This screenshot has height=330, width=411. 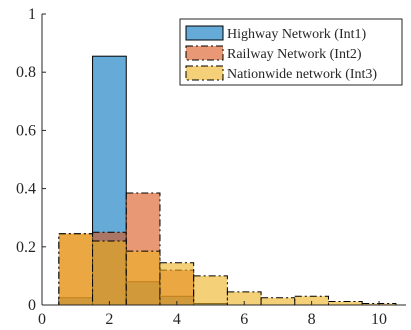 What do you see at coordinates (109, 273) in the screenshot?
I see `bar-series3-bin2` at bounding box center [109, 273].